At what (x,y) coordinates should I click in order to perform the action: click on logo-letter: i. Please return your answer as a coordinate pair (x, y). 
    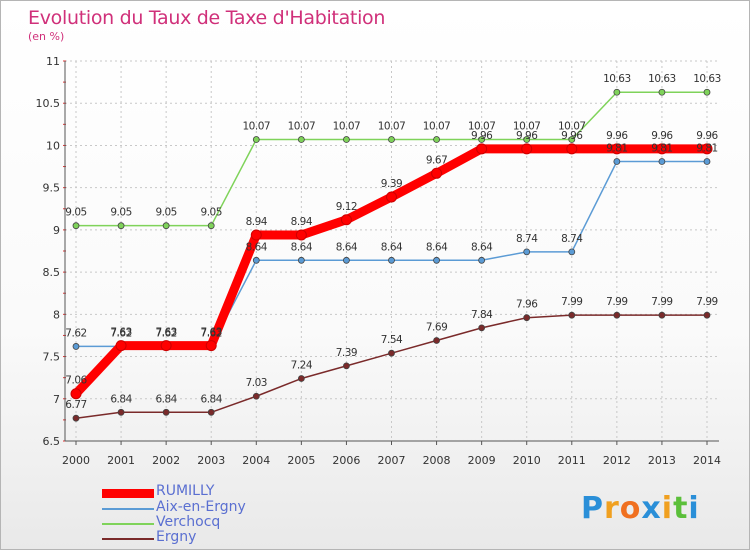
    Looking at the image, I should click on (667, 508).